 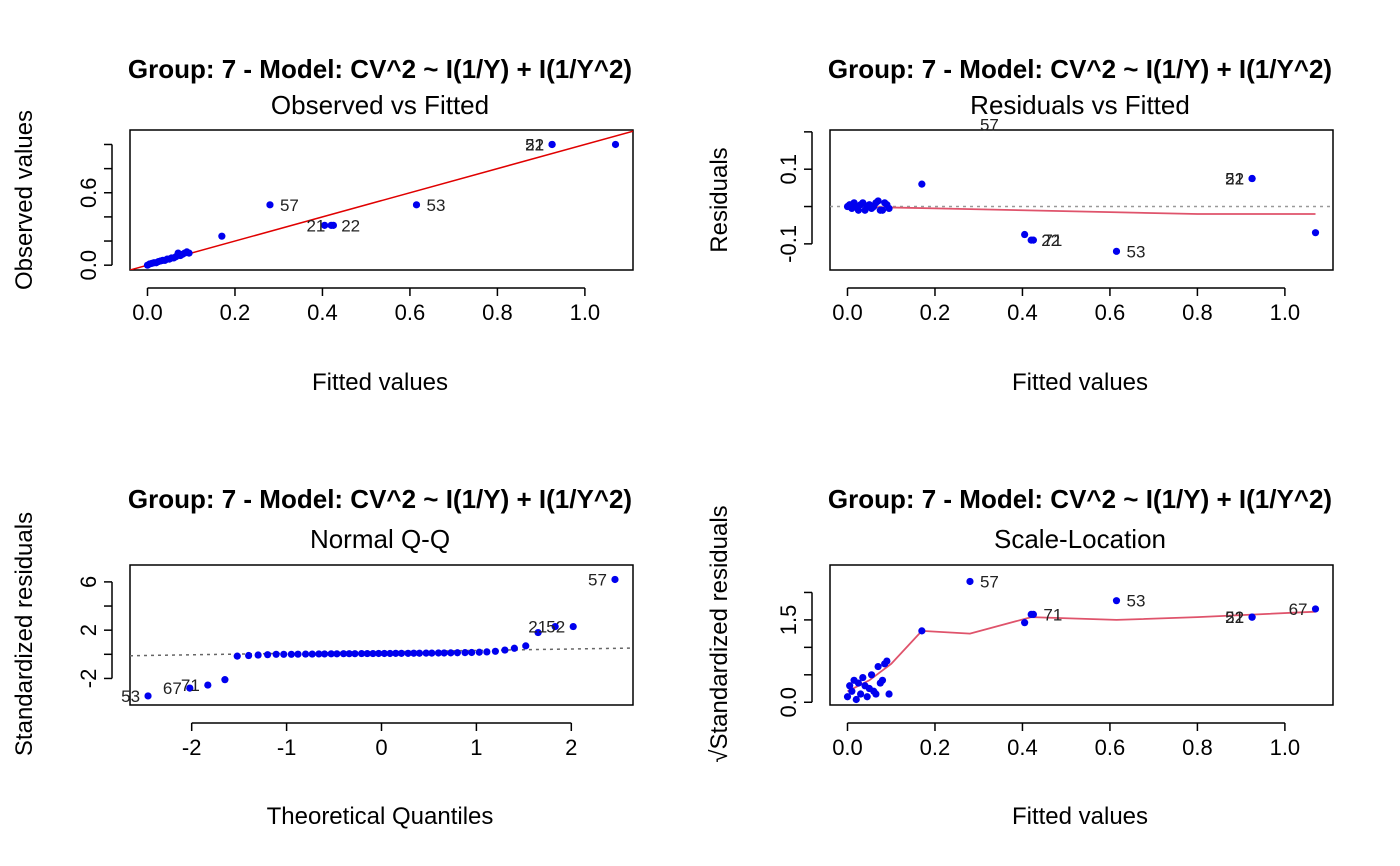 I want to click on y-tick-label: 0.0, so click(x=88, y=265).